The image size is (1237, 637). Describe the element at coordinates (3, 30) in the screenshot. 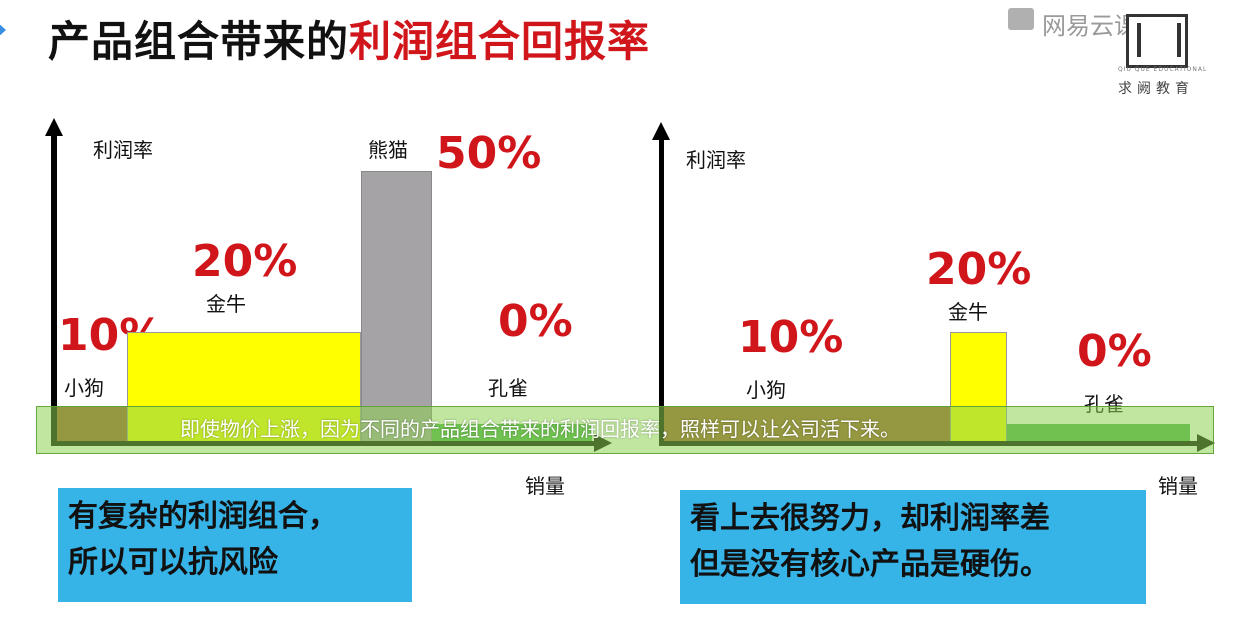

I see `nav-arrow-icon` at that location.